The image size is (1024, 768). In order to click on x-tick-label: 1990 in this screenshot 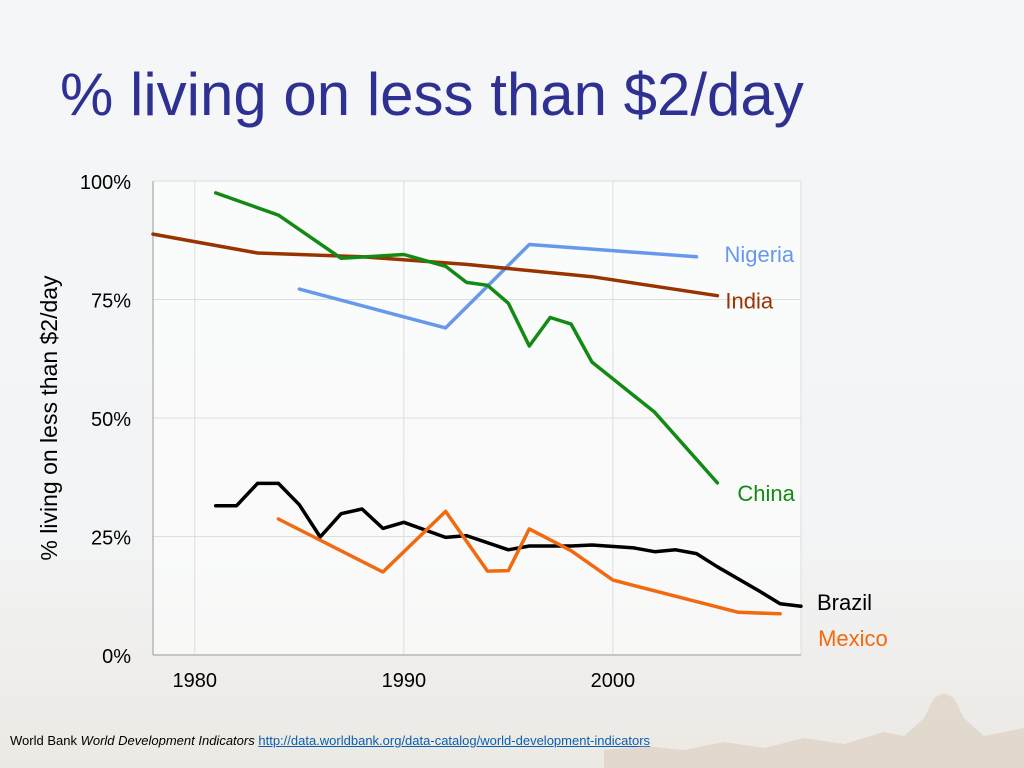, I will do `click(404, 681)`.